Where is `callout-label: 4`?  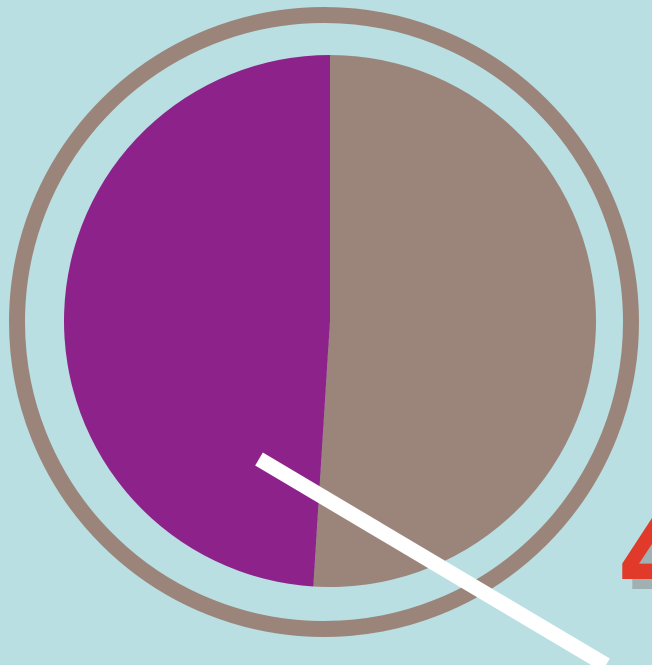
callout-label: 4 is located at coordinates (636, 548).